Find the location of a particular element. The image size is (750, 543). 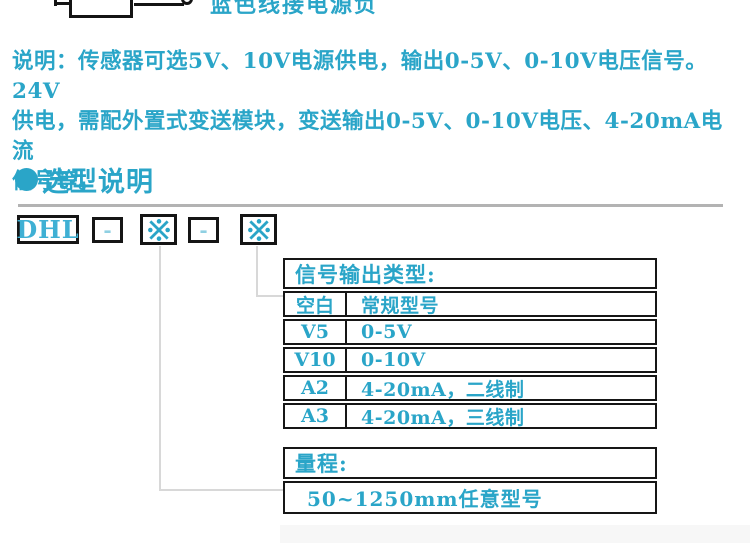

table-row: 50~1250mm任意型号 is located at coordinates (470, 497).